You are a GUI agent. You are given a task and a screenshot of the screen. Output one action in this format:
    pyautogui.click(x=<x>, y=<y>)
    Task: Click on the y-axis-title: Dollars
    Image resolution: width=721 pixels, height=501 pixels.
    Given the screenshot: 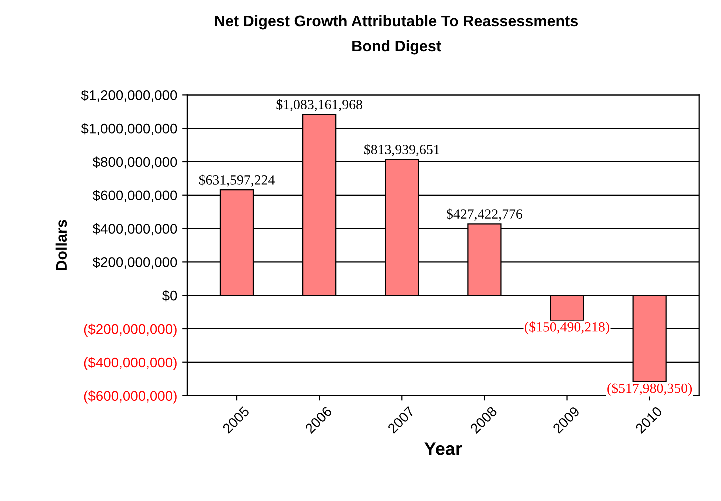 What is the action you would take?
    pyautogui.click(x=62, y=245)
    